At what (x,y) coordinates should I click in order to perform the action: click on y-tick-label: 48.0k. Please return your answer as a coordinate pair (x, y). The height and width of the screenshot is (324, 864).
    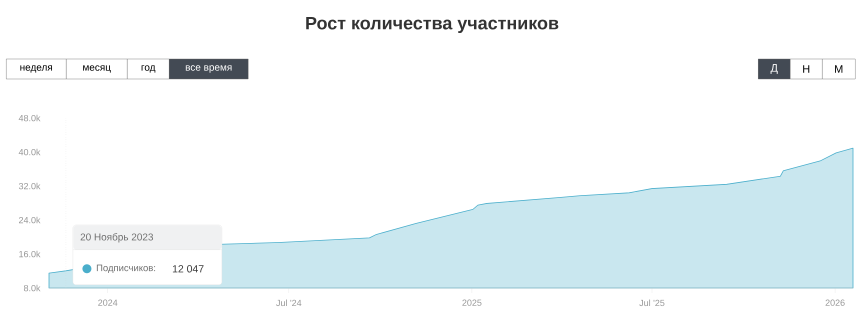
    Looking at the image, I should click on (29, 118).